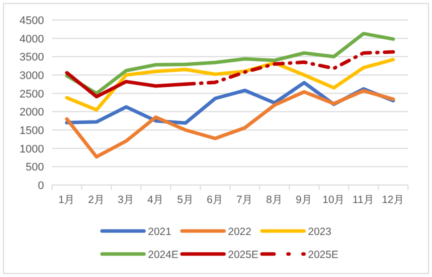 The image size is (432, 277). What do you see at coordinates (32, 76) in the screenshot?
I see `y-tick-label: 3000` at bounding box center [32, 76].